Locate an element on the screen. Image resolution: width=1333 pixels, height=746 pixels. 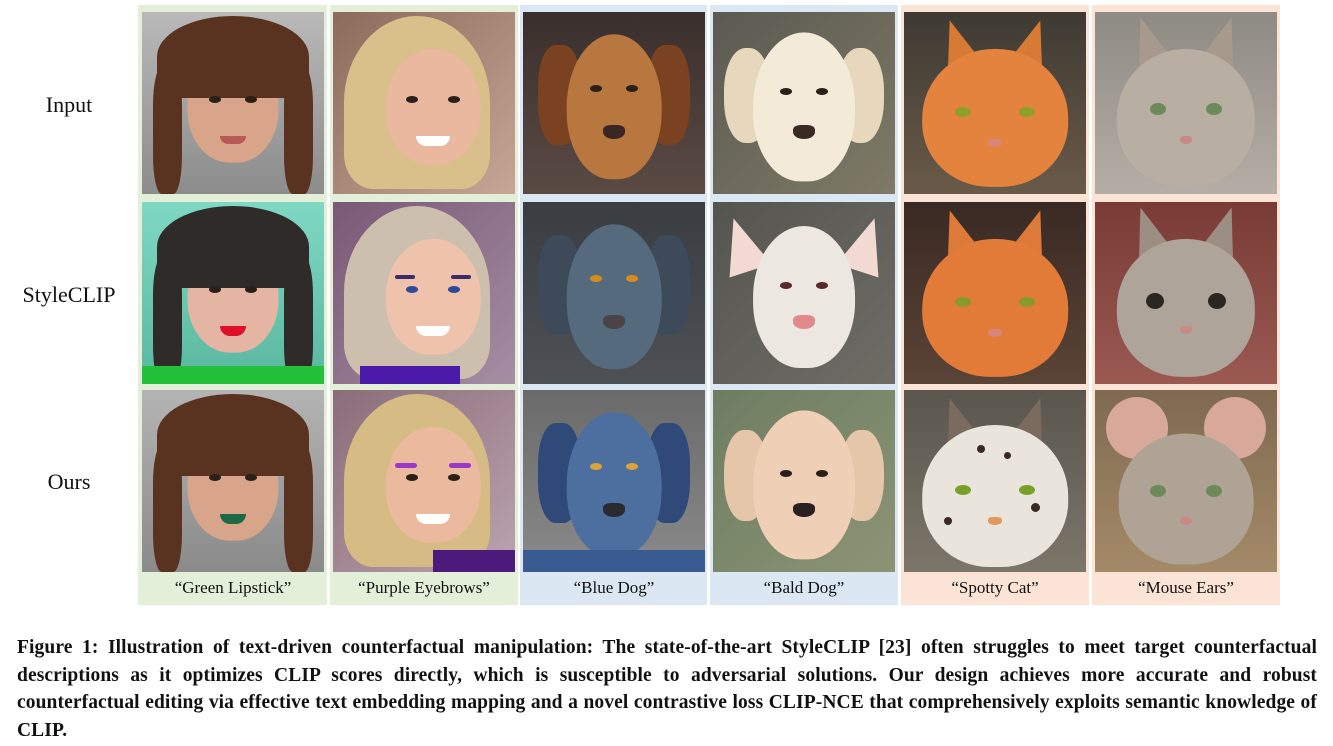
column-caption-bald-dog: “Bald Dog” is located at coordinates (804, 587).